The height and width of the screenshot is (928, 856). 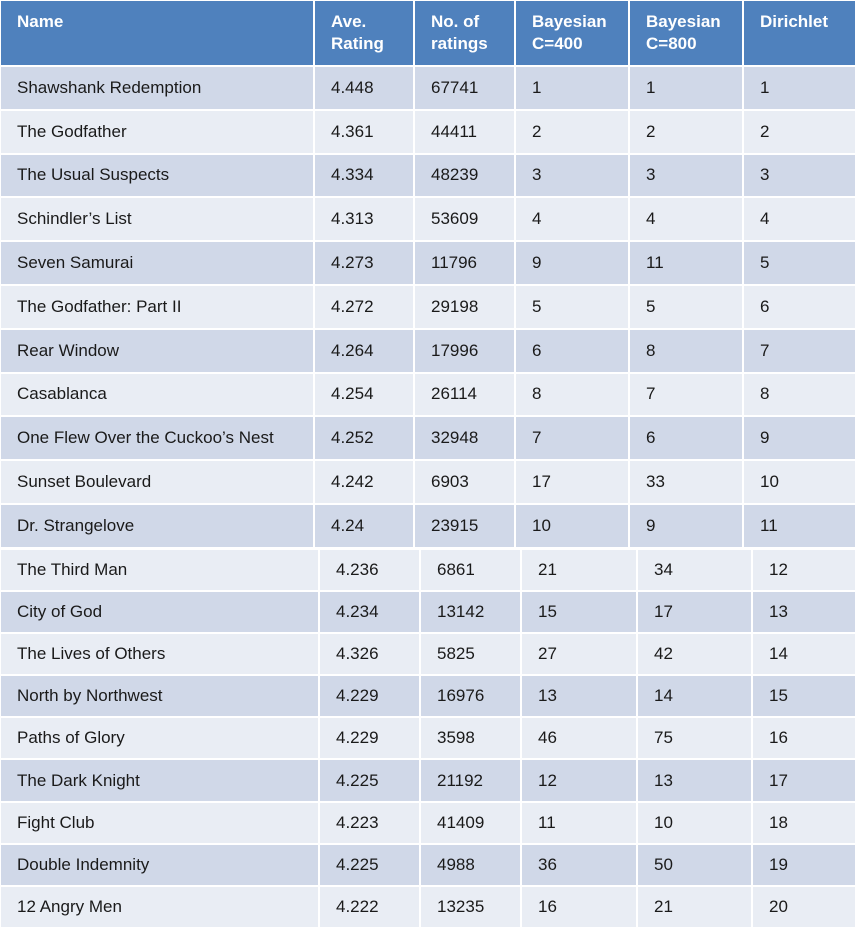 What do you see at coordinates (157, 263) in the screenshot?
I see `cell-name: Seven Samurai` at bounding box center [157, 263].